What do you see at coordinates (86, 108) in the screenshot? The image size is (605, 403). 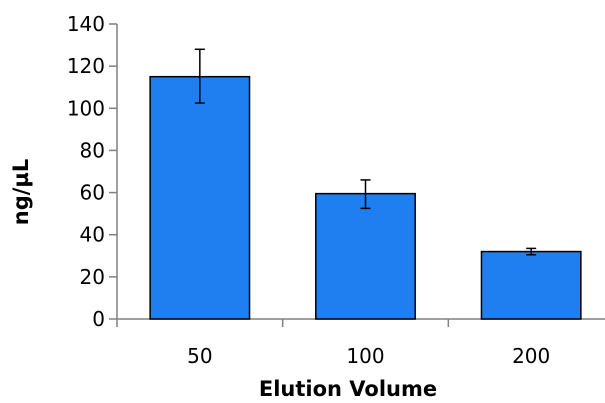 I see `y-tick-label: 100` at bounding box center [86, 108].